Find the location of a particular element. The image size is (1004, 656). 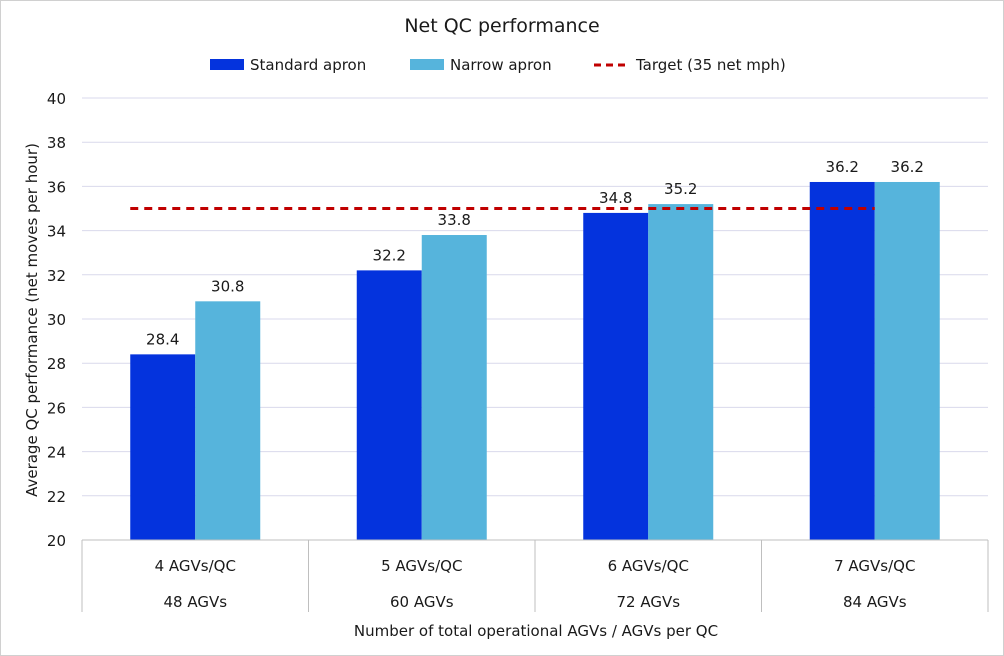

x-group-label: 60 AGVs is located at coordinates (422, 602).